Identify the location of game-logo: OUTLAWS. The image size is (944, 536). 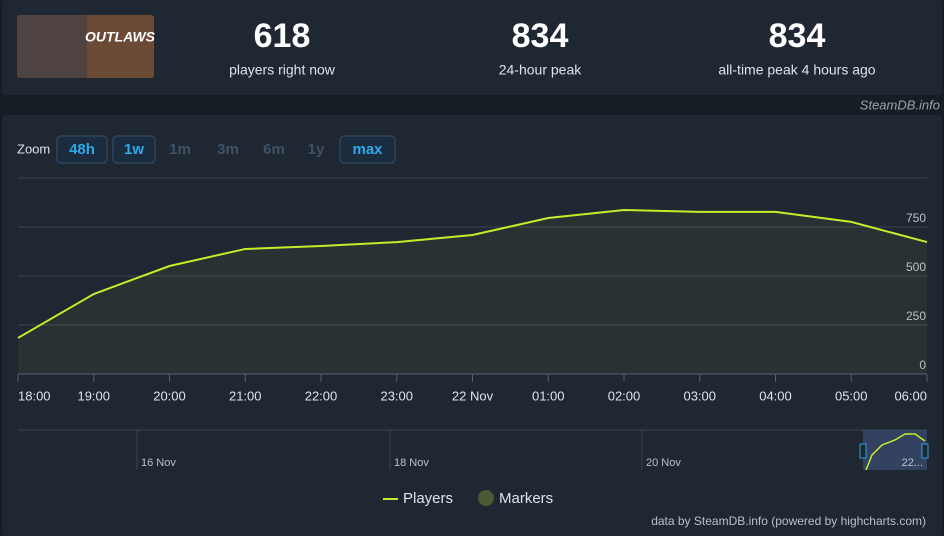
(120, 37).